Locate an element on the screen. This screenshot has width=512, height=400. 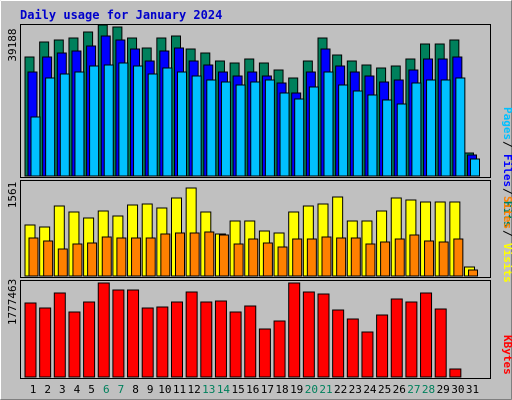
pages-bar-13-body is located at coordinates (211, 128).